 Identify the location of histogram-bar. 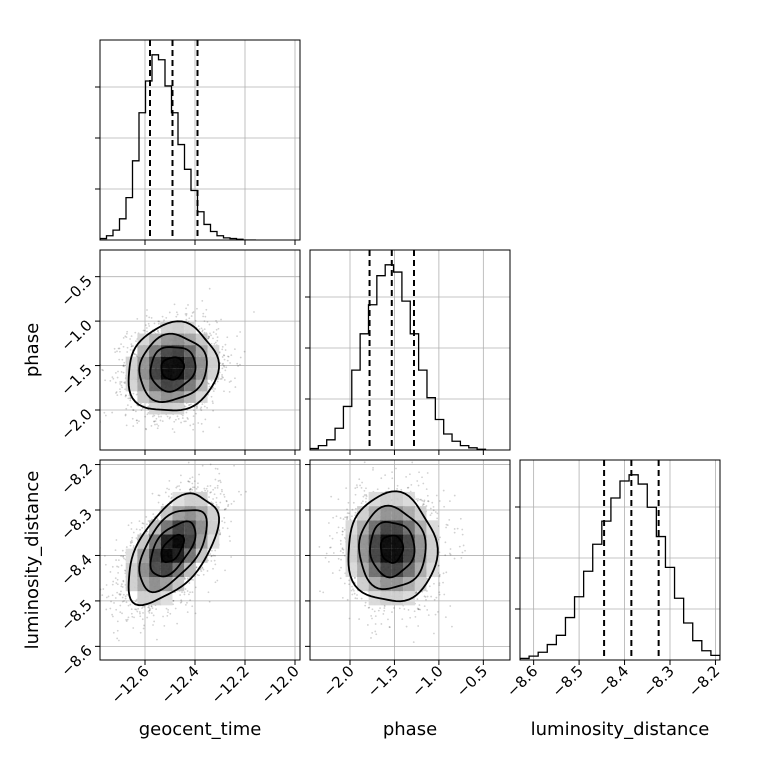
(207, 232).